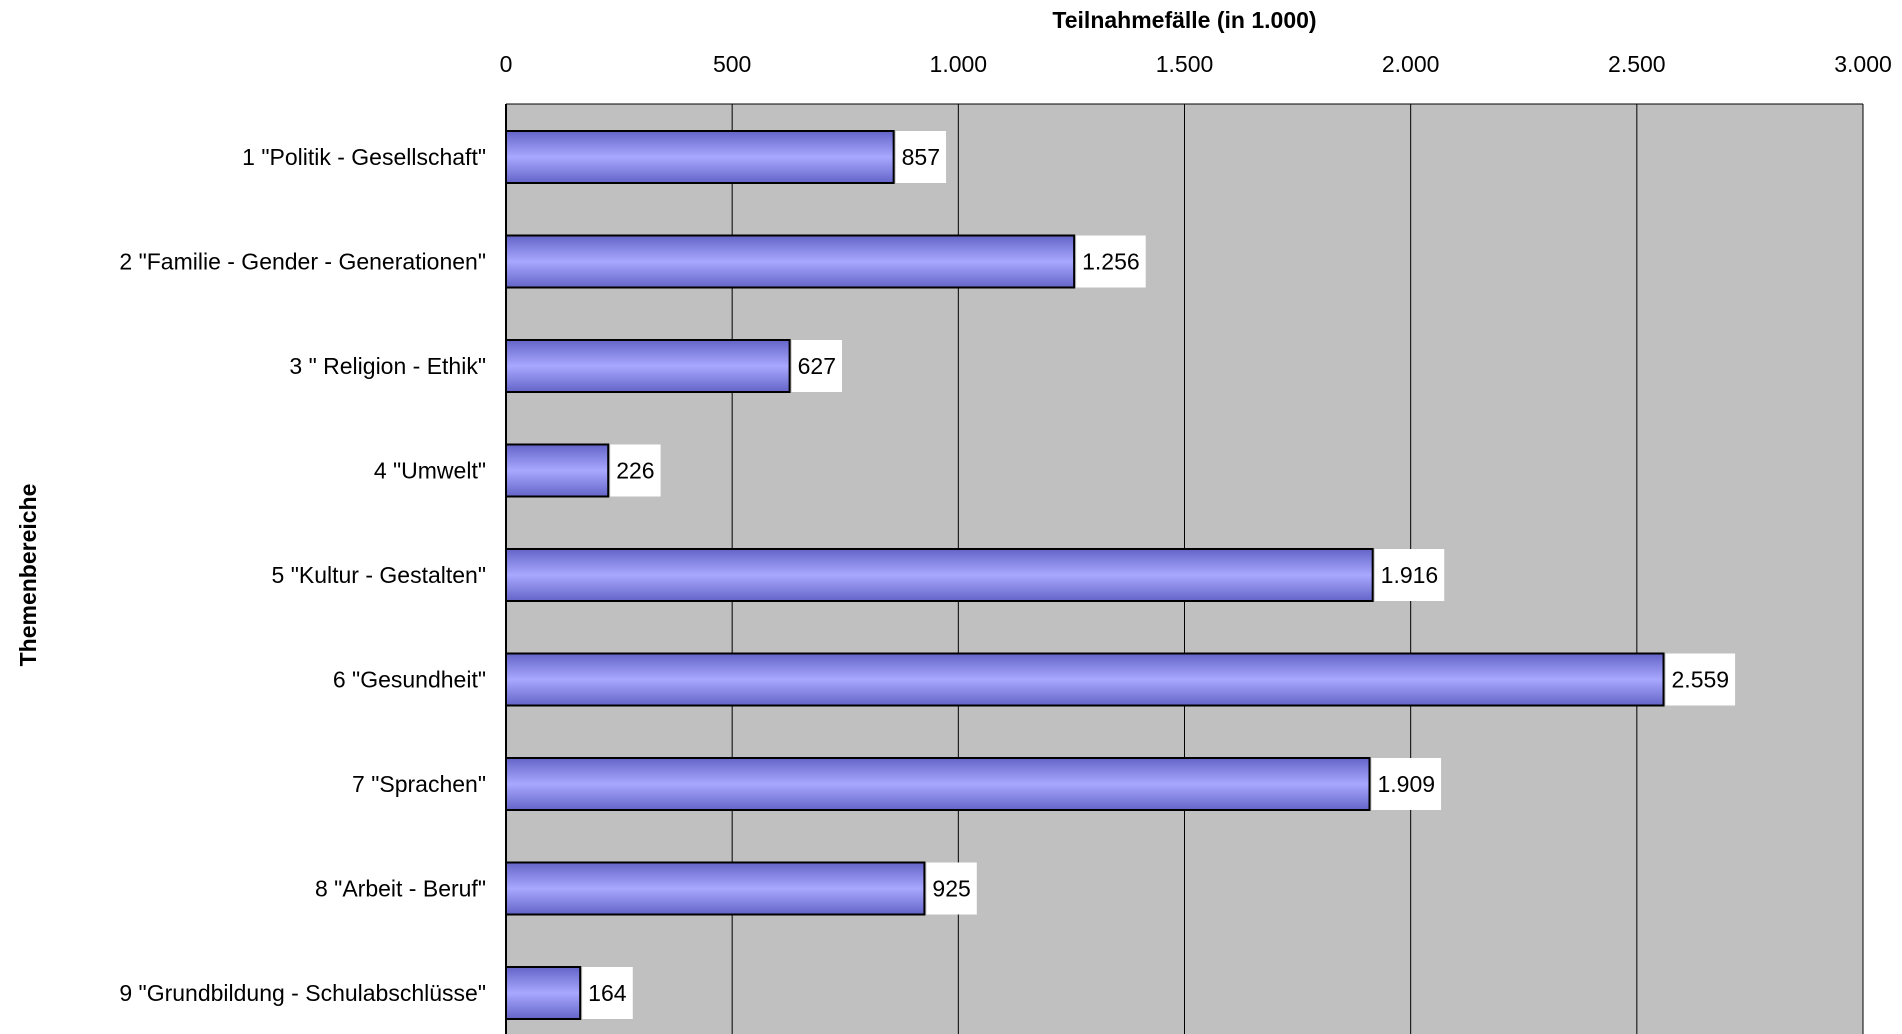  What do you see at coordinates (1637, 64) in the screenshot?
I see `x-tick-label: 2.500` at bounding box center [1637, 64].